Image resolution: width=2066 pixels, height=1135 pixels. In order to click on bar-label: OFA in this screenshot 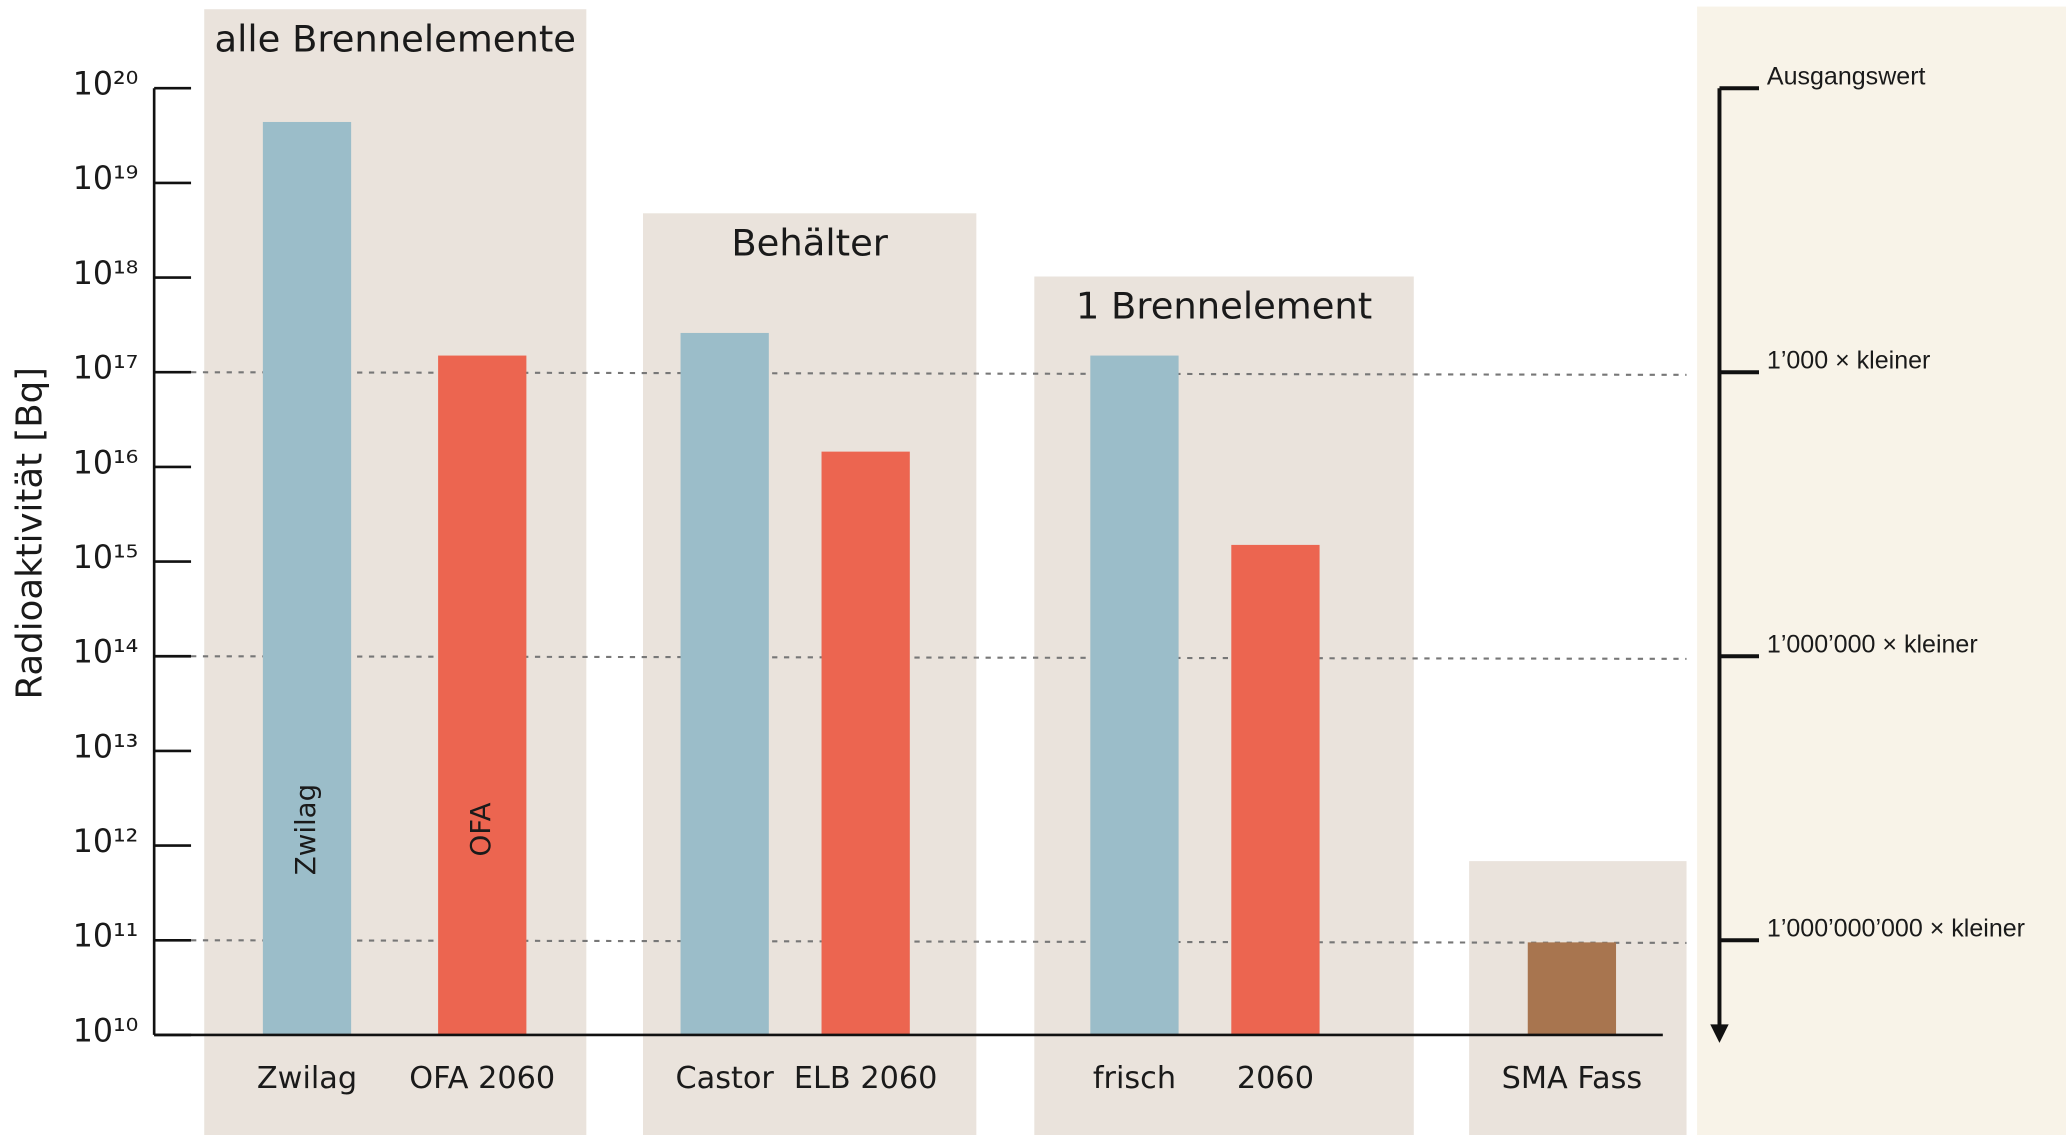, I will do `click(480, 829)`.